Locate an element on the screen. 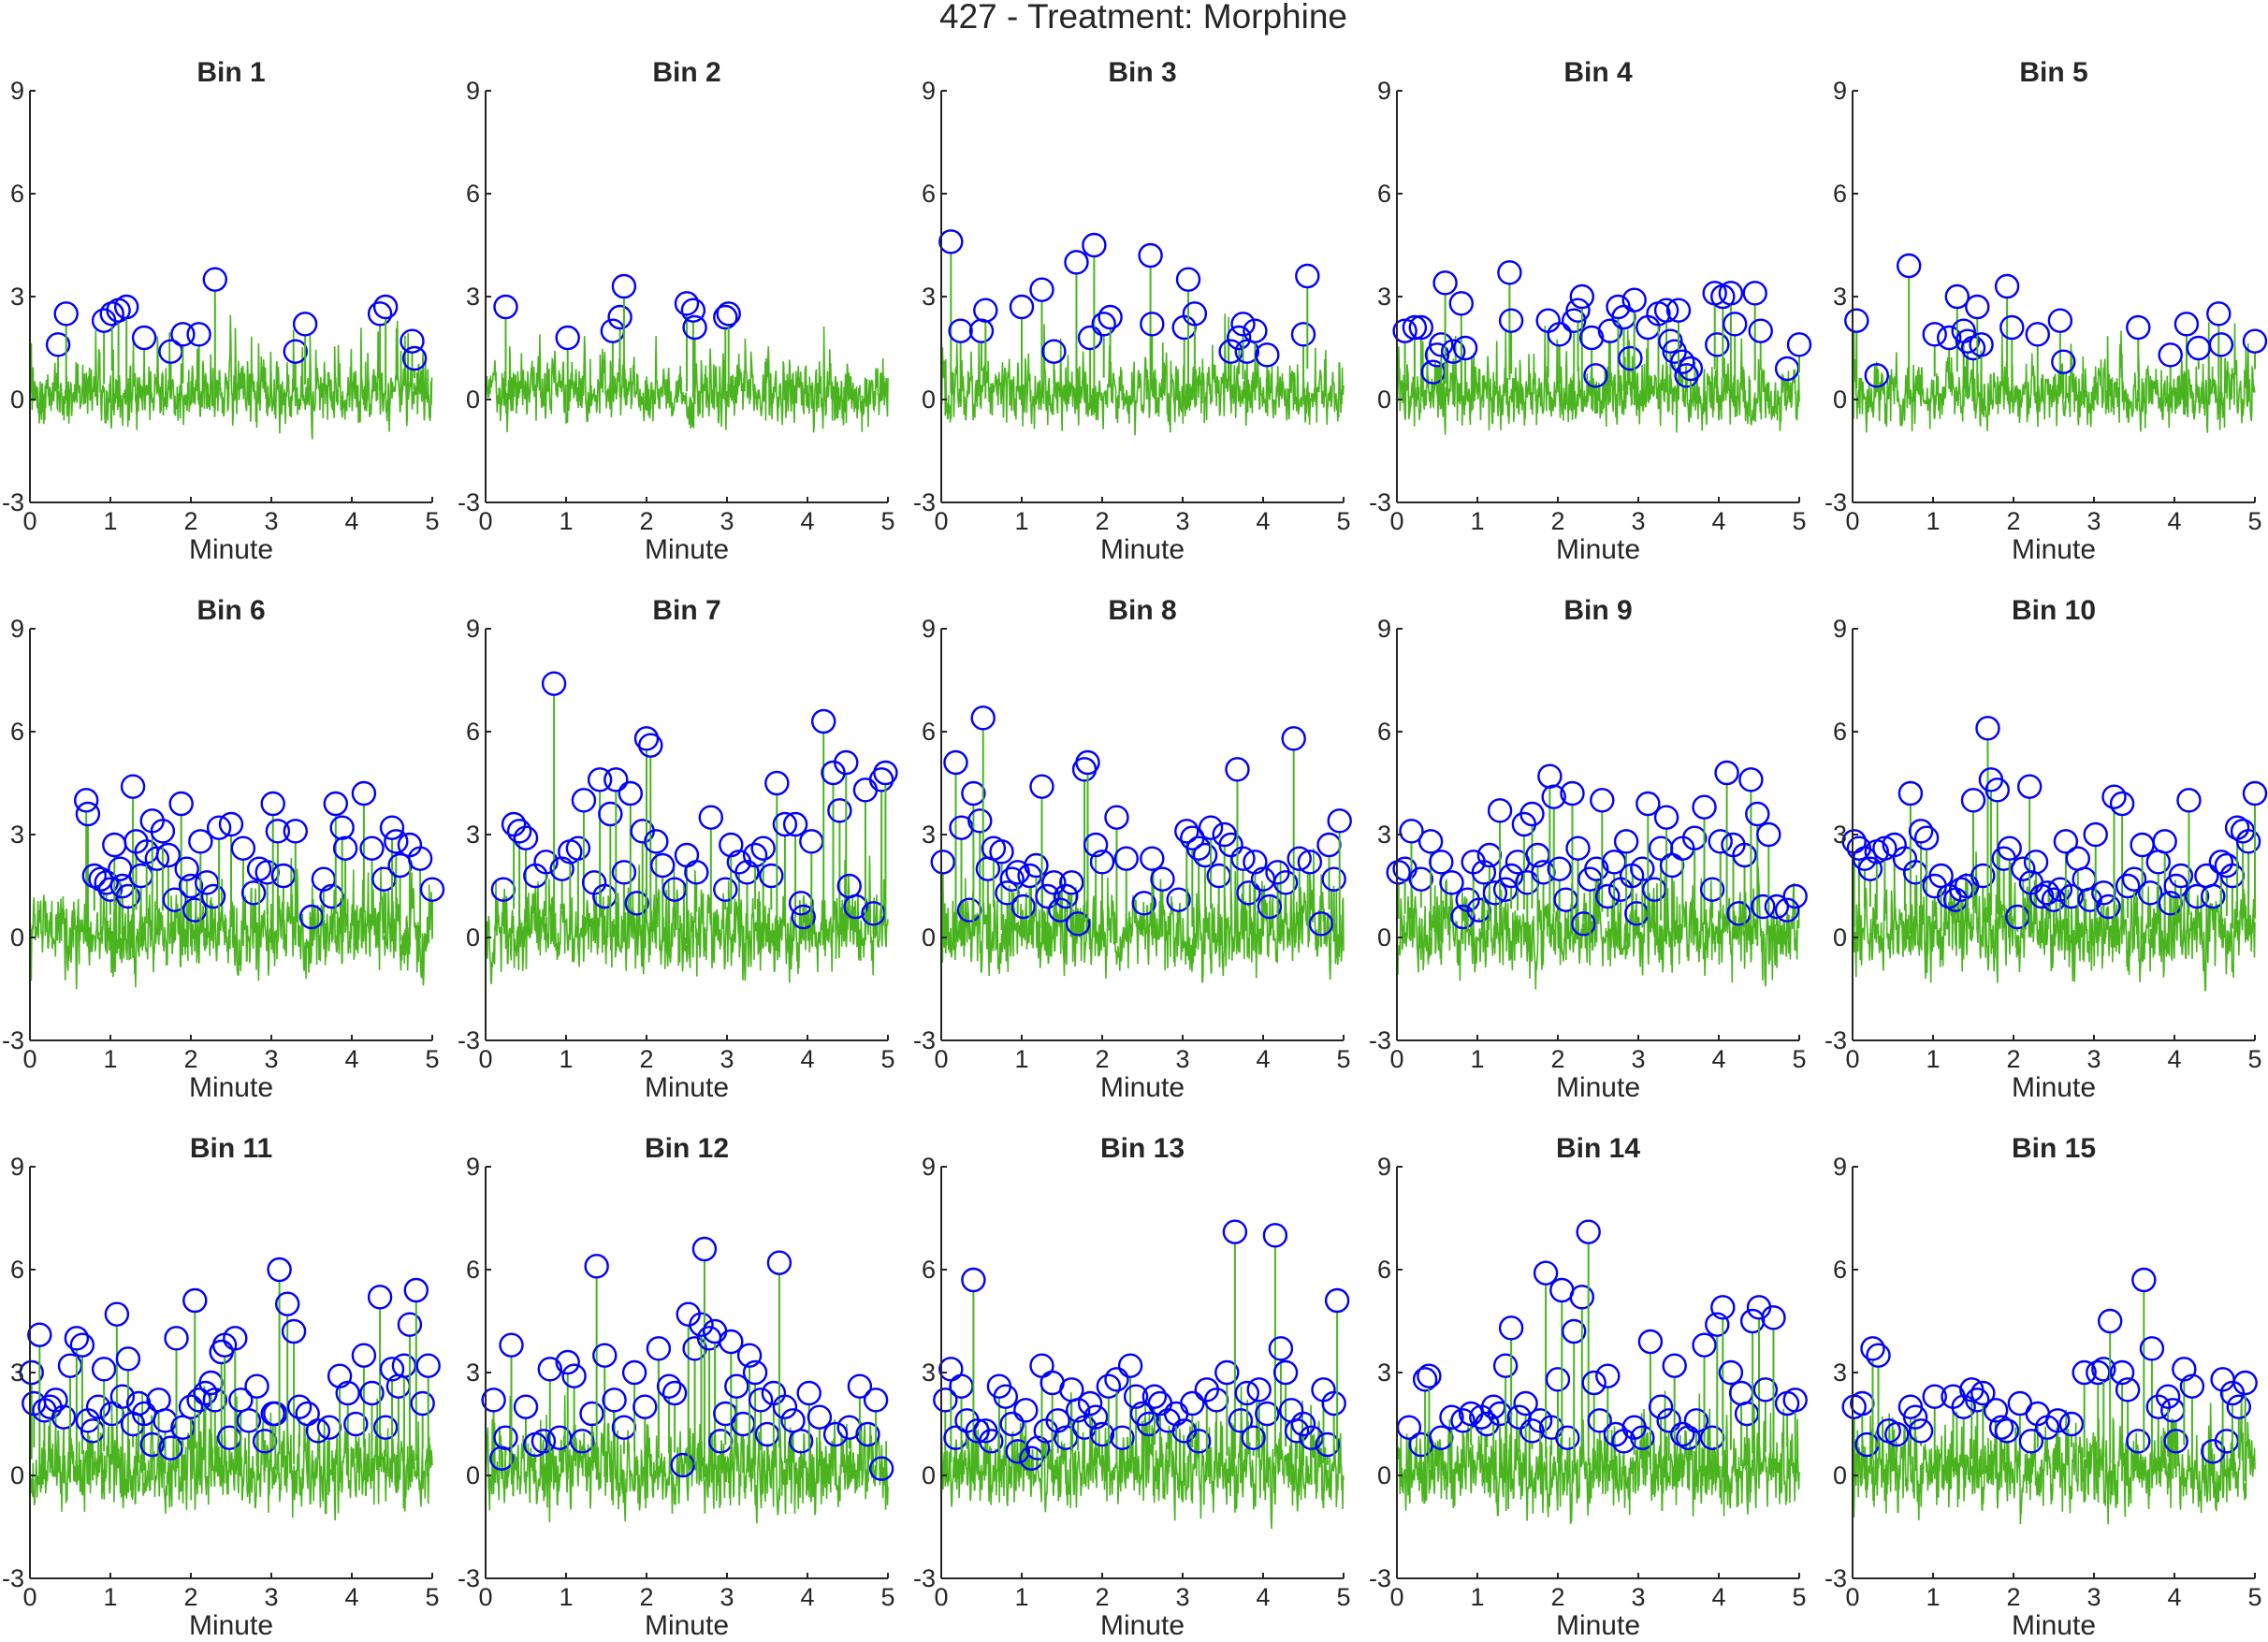 This screenshot has height=1642, width=2268. y-tick-label: -3 is located at coordinates (1836, 502).